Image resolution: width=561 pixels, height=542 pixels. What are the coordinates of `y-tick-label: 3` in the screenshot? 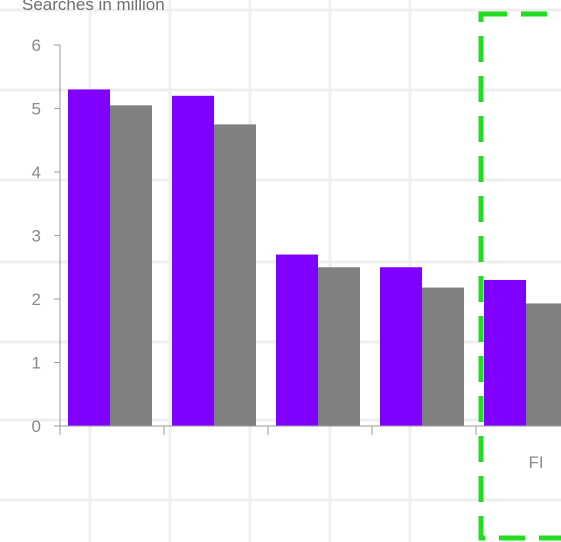 It's located at (36, 236).